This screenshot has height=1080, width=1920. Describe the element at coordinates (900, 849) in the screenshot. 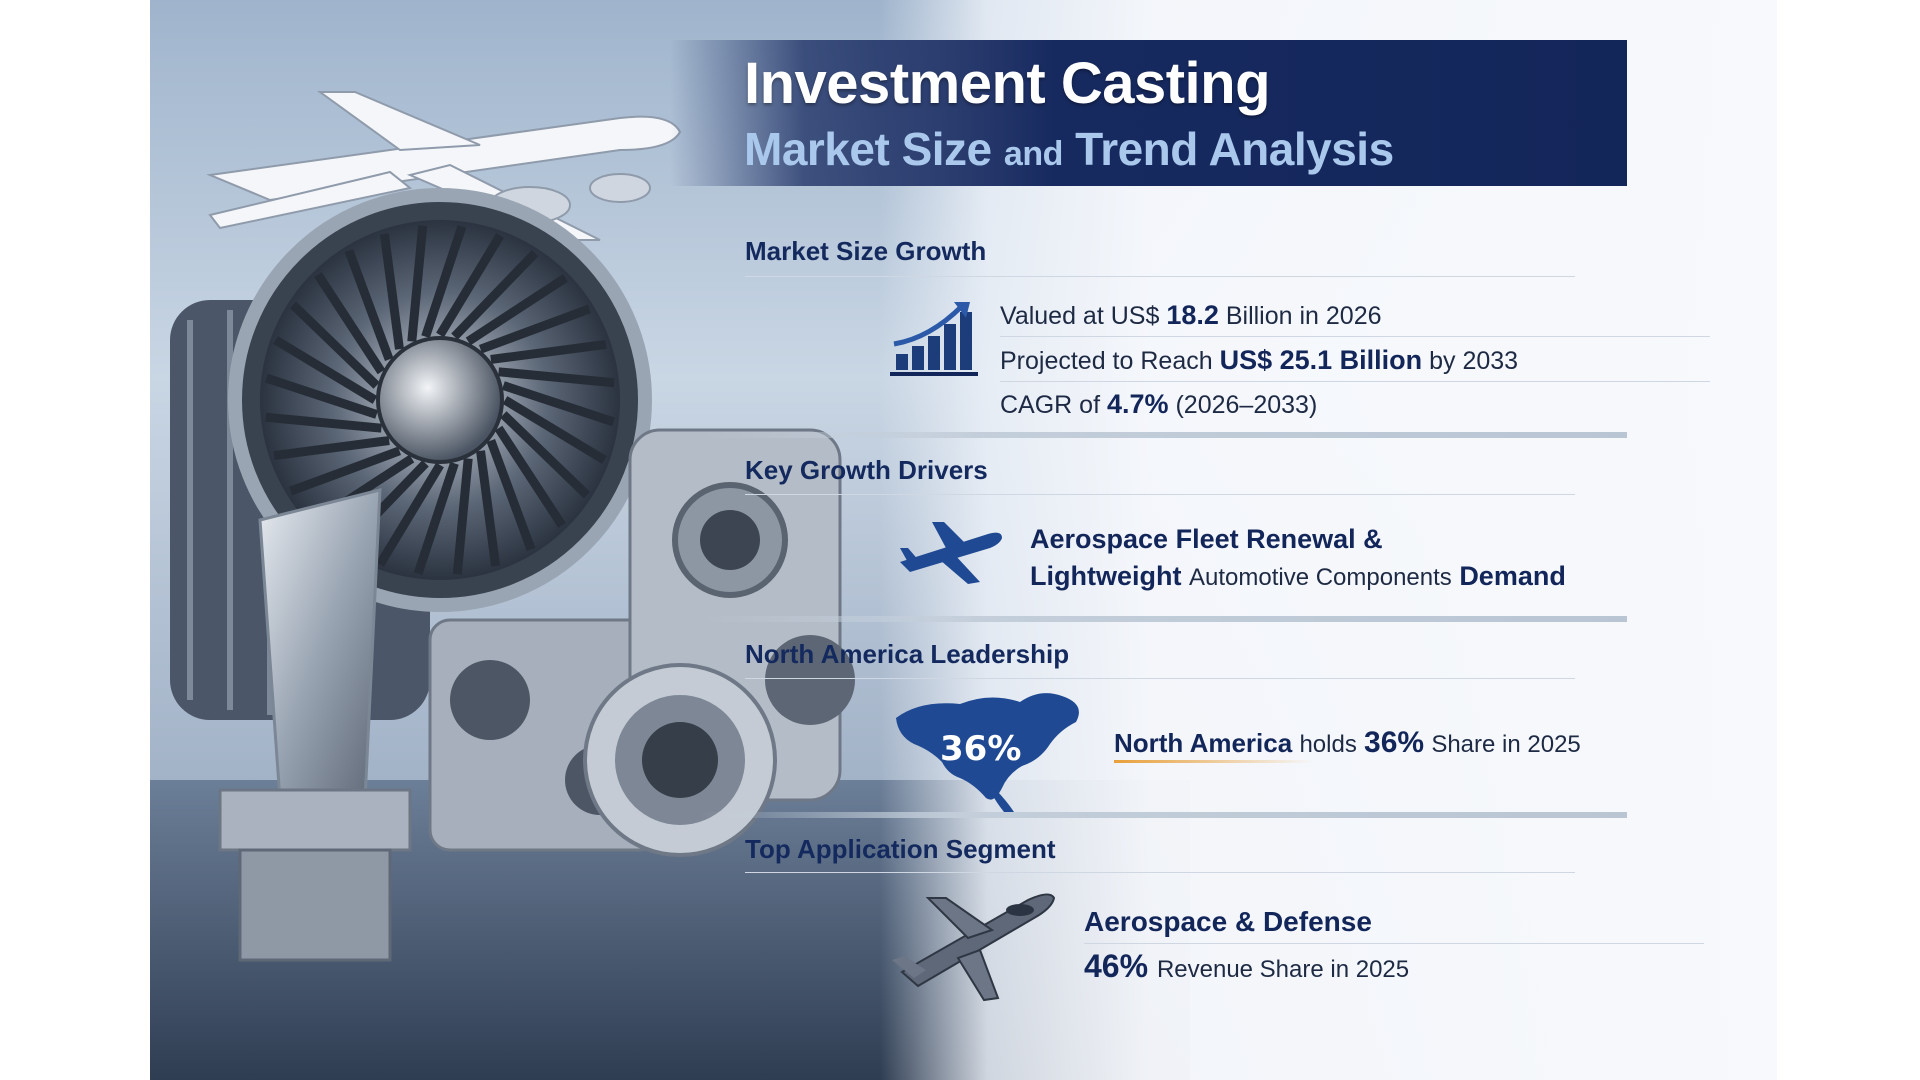

I see `top-segment-title: Top Application Segment` at that location.